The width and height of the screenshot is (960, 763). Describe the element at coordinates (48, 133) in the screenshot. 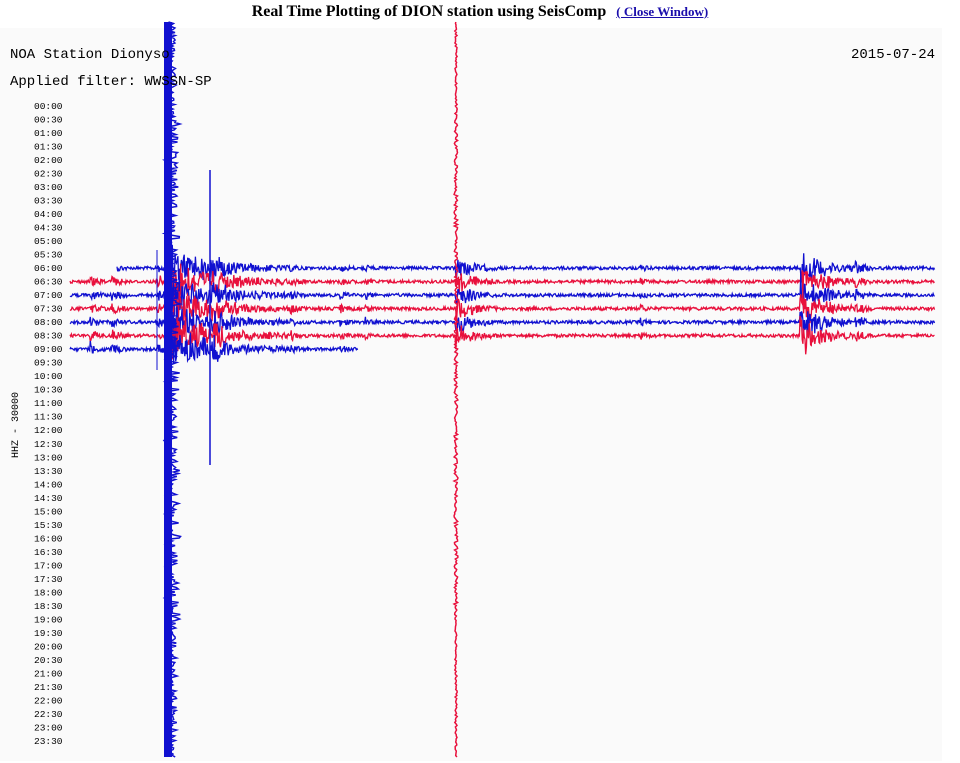

I see `time-label: 01:00` at that location.